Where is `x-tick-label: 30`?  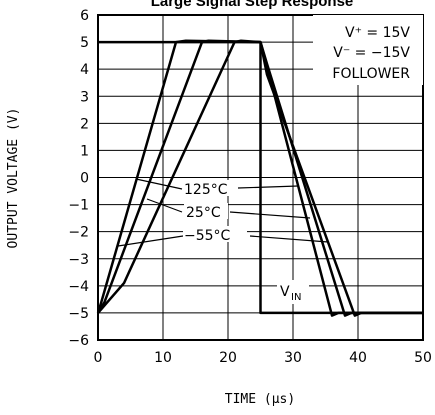
x-tick-label: 30 is located at coordinates (293, 358).